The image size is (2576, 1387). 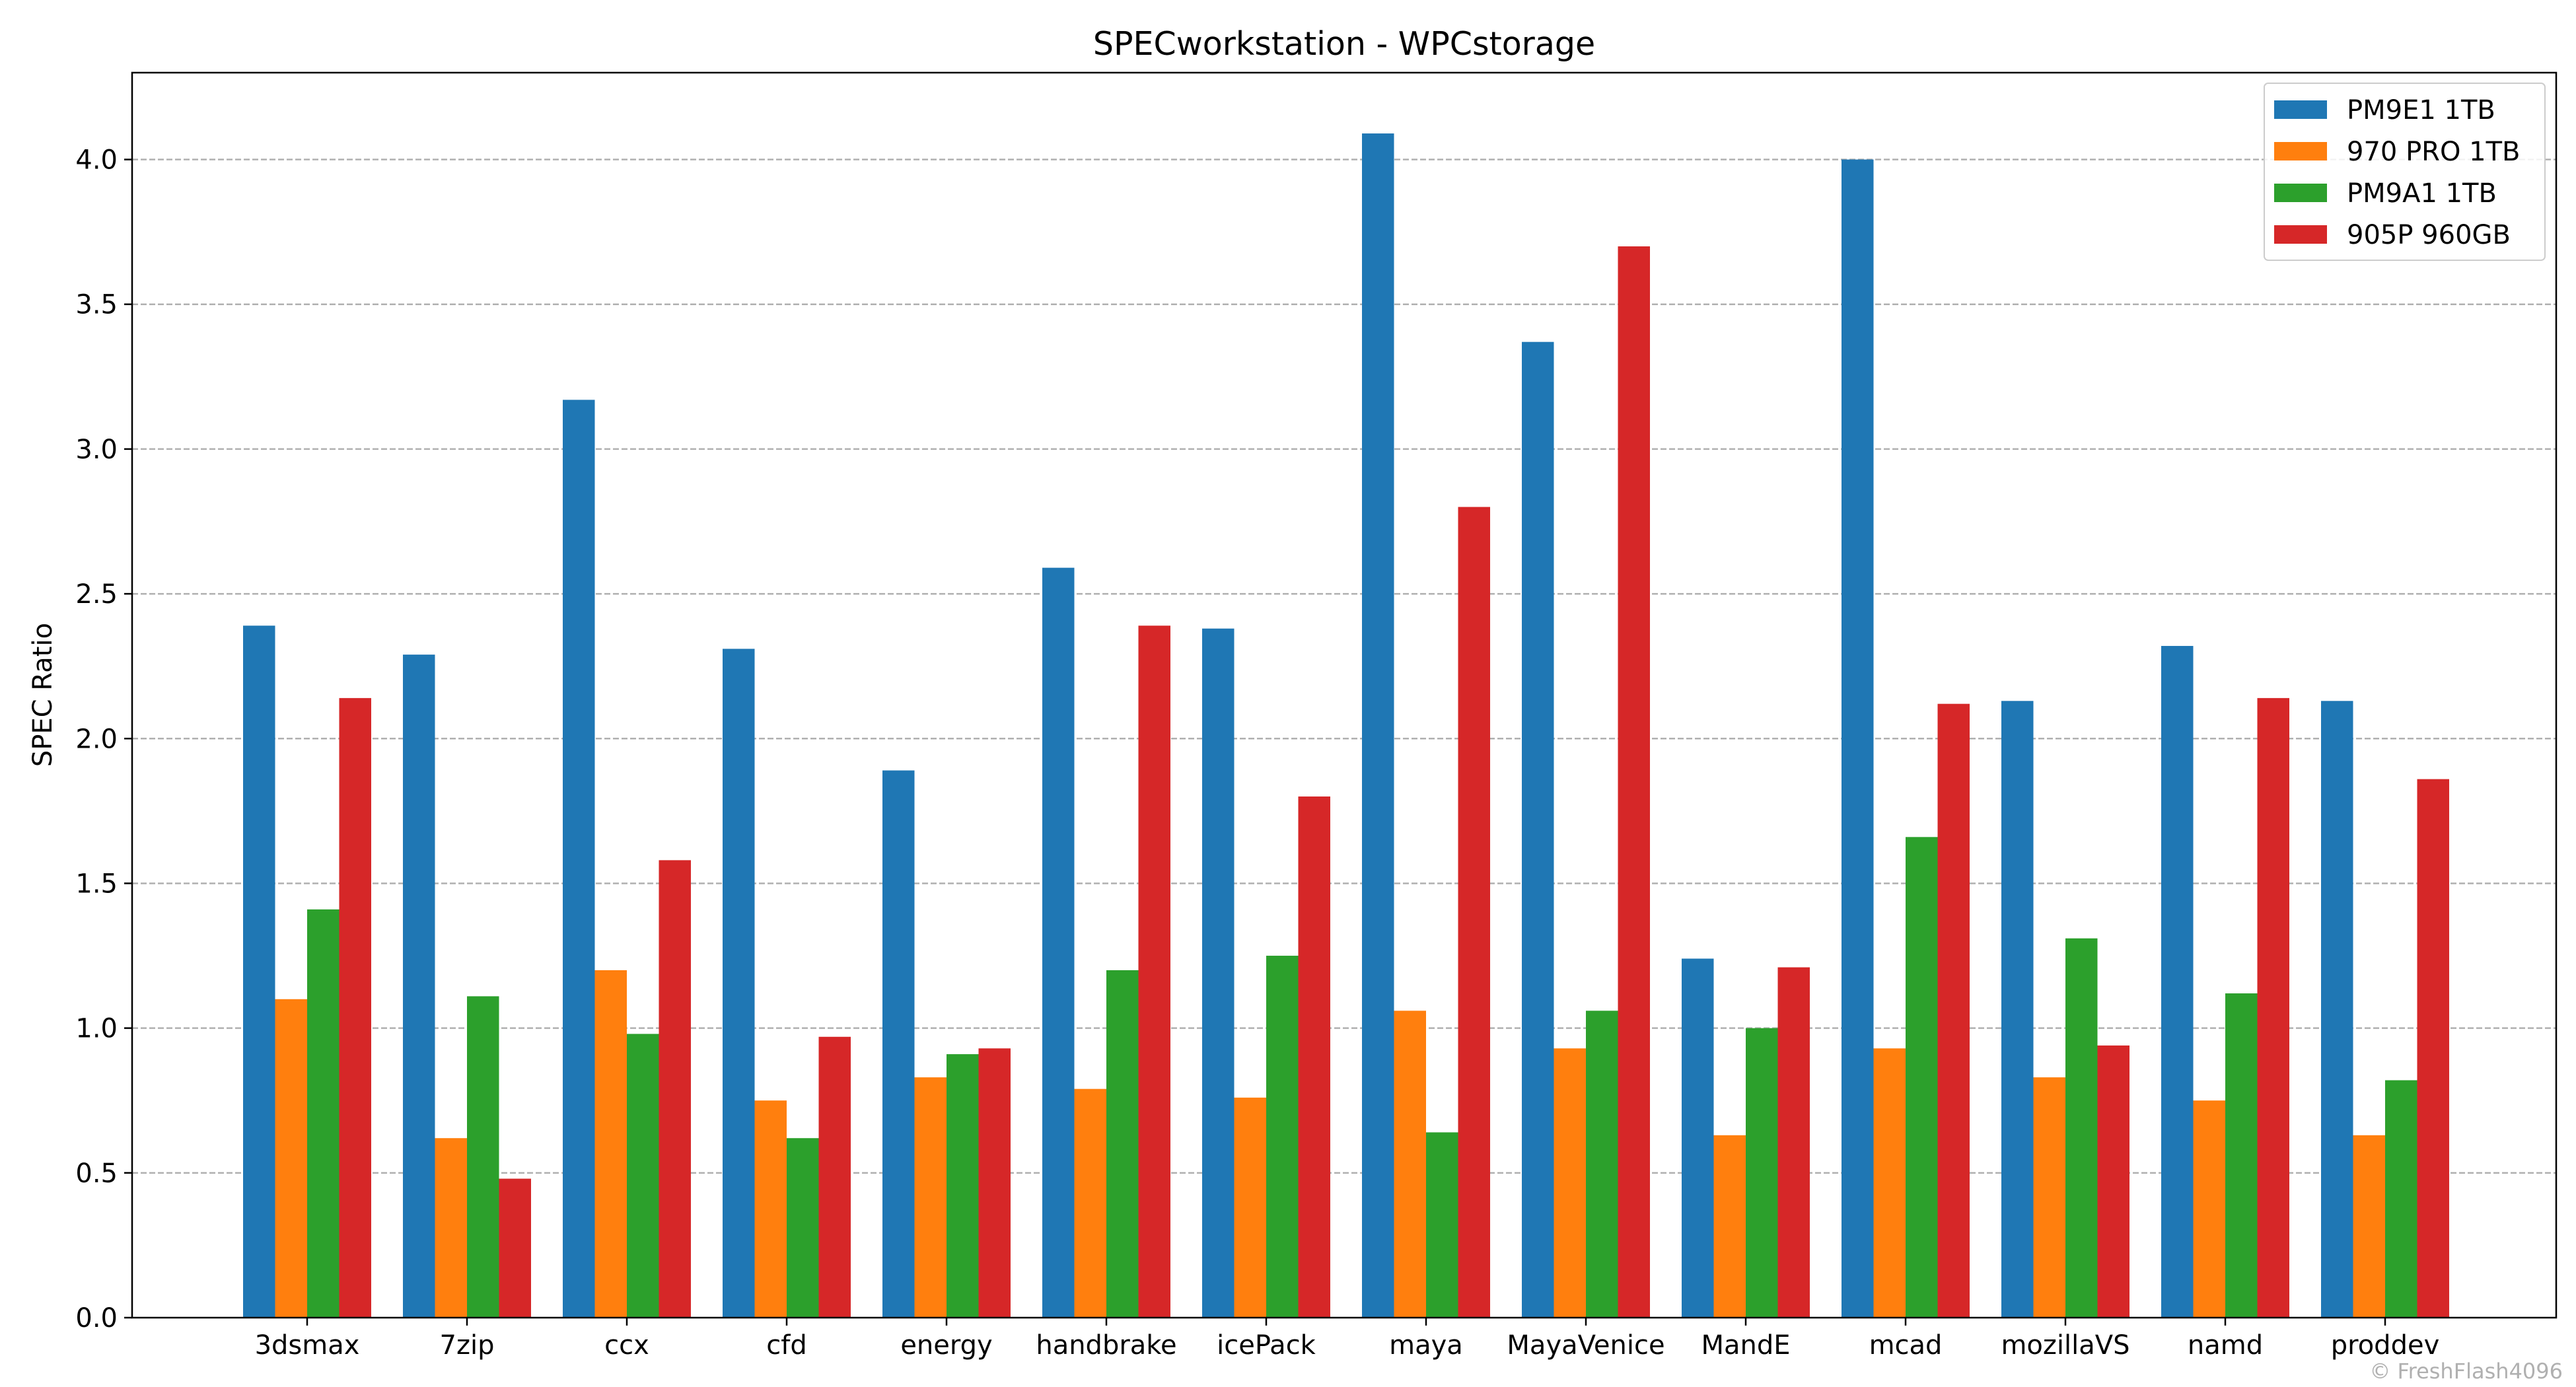 I want to click on x-tick-label: 7zip, so click(x=467, y=1345).